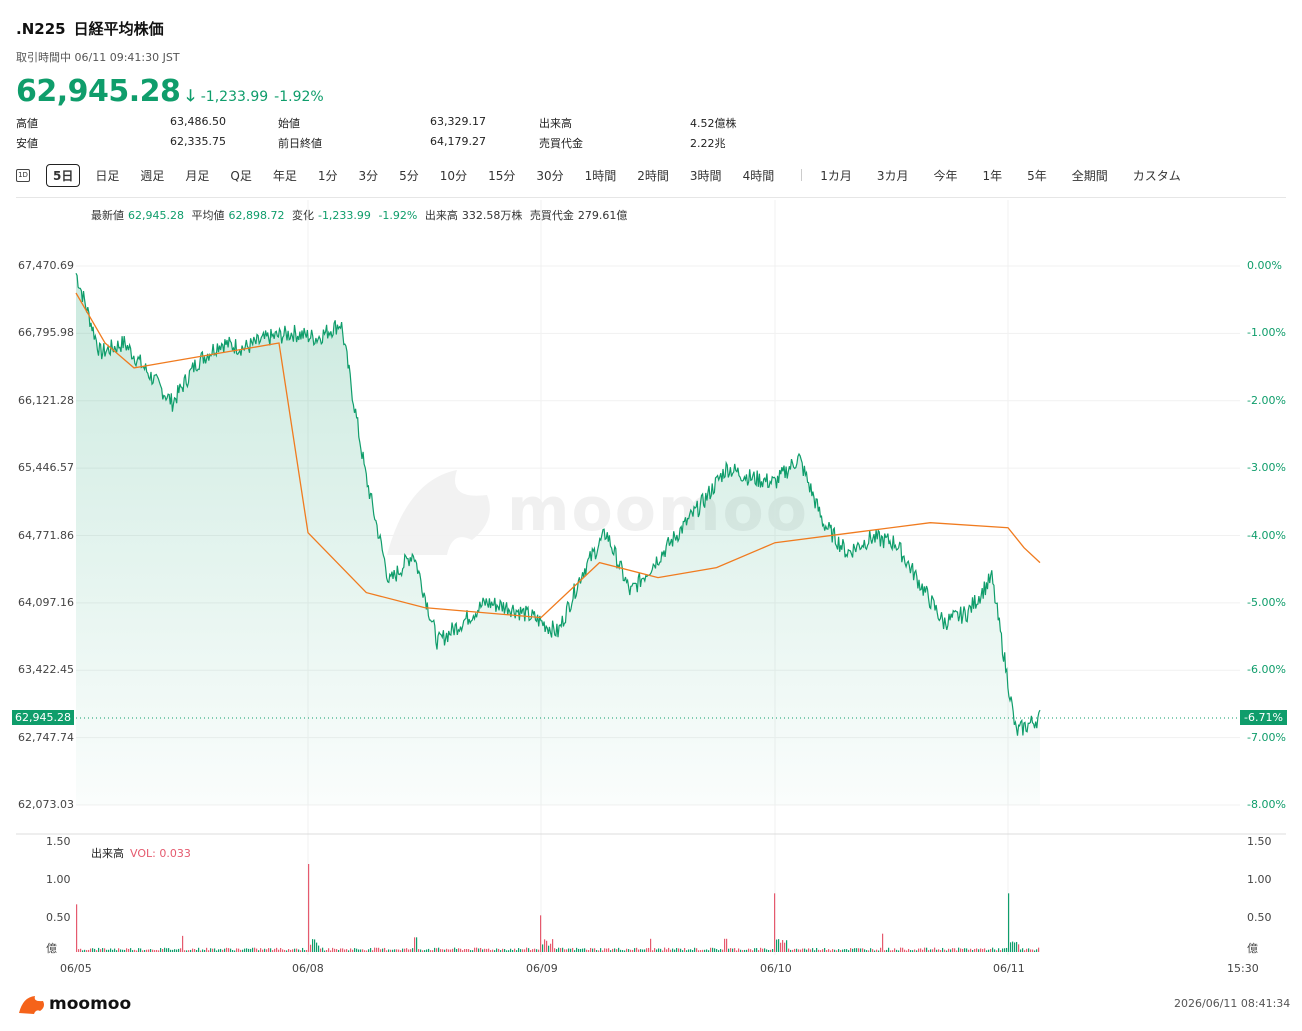  Describe the element at coordinates (107, 175) in the screenshot. I see `tab-period-1: 日足` at that location.